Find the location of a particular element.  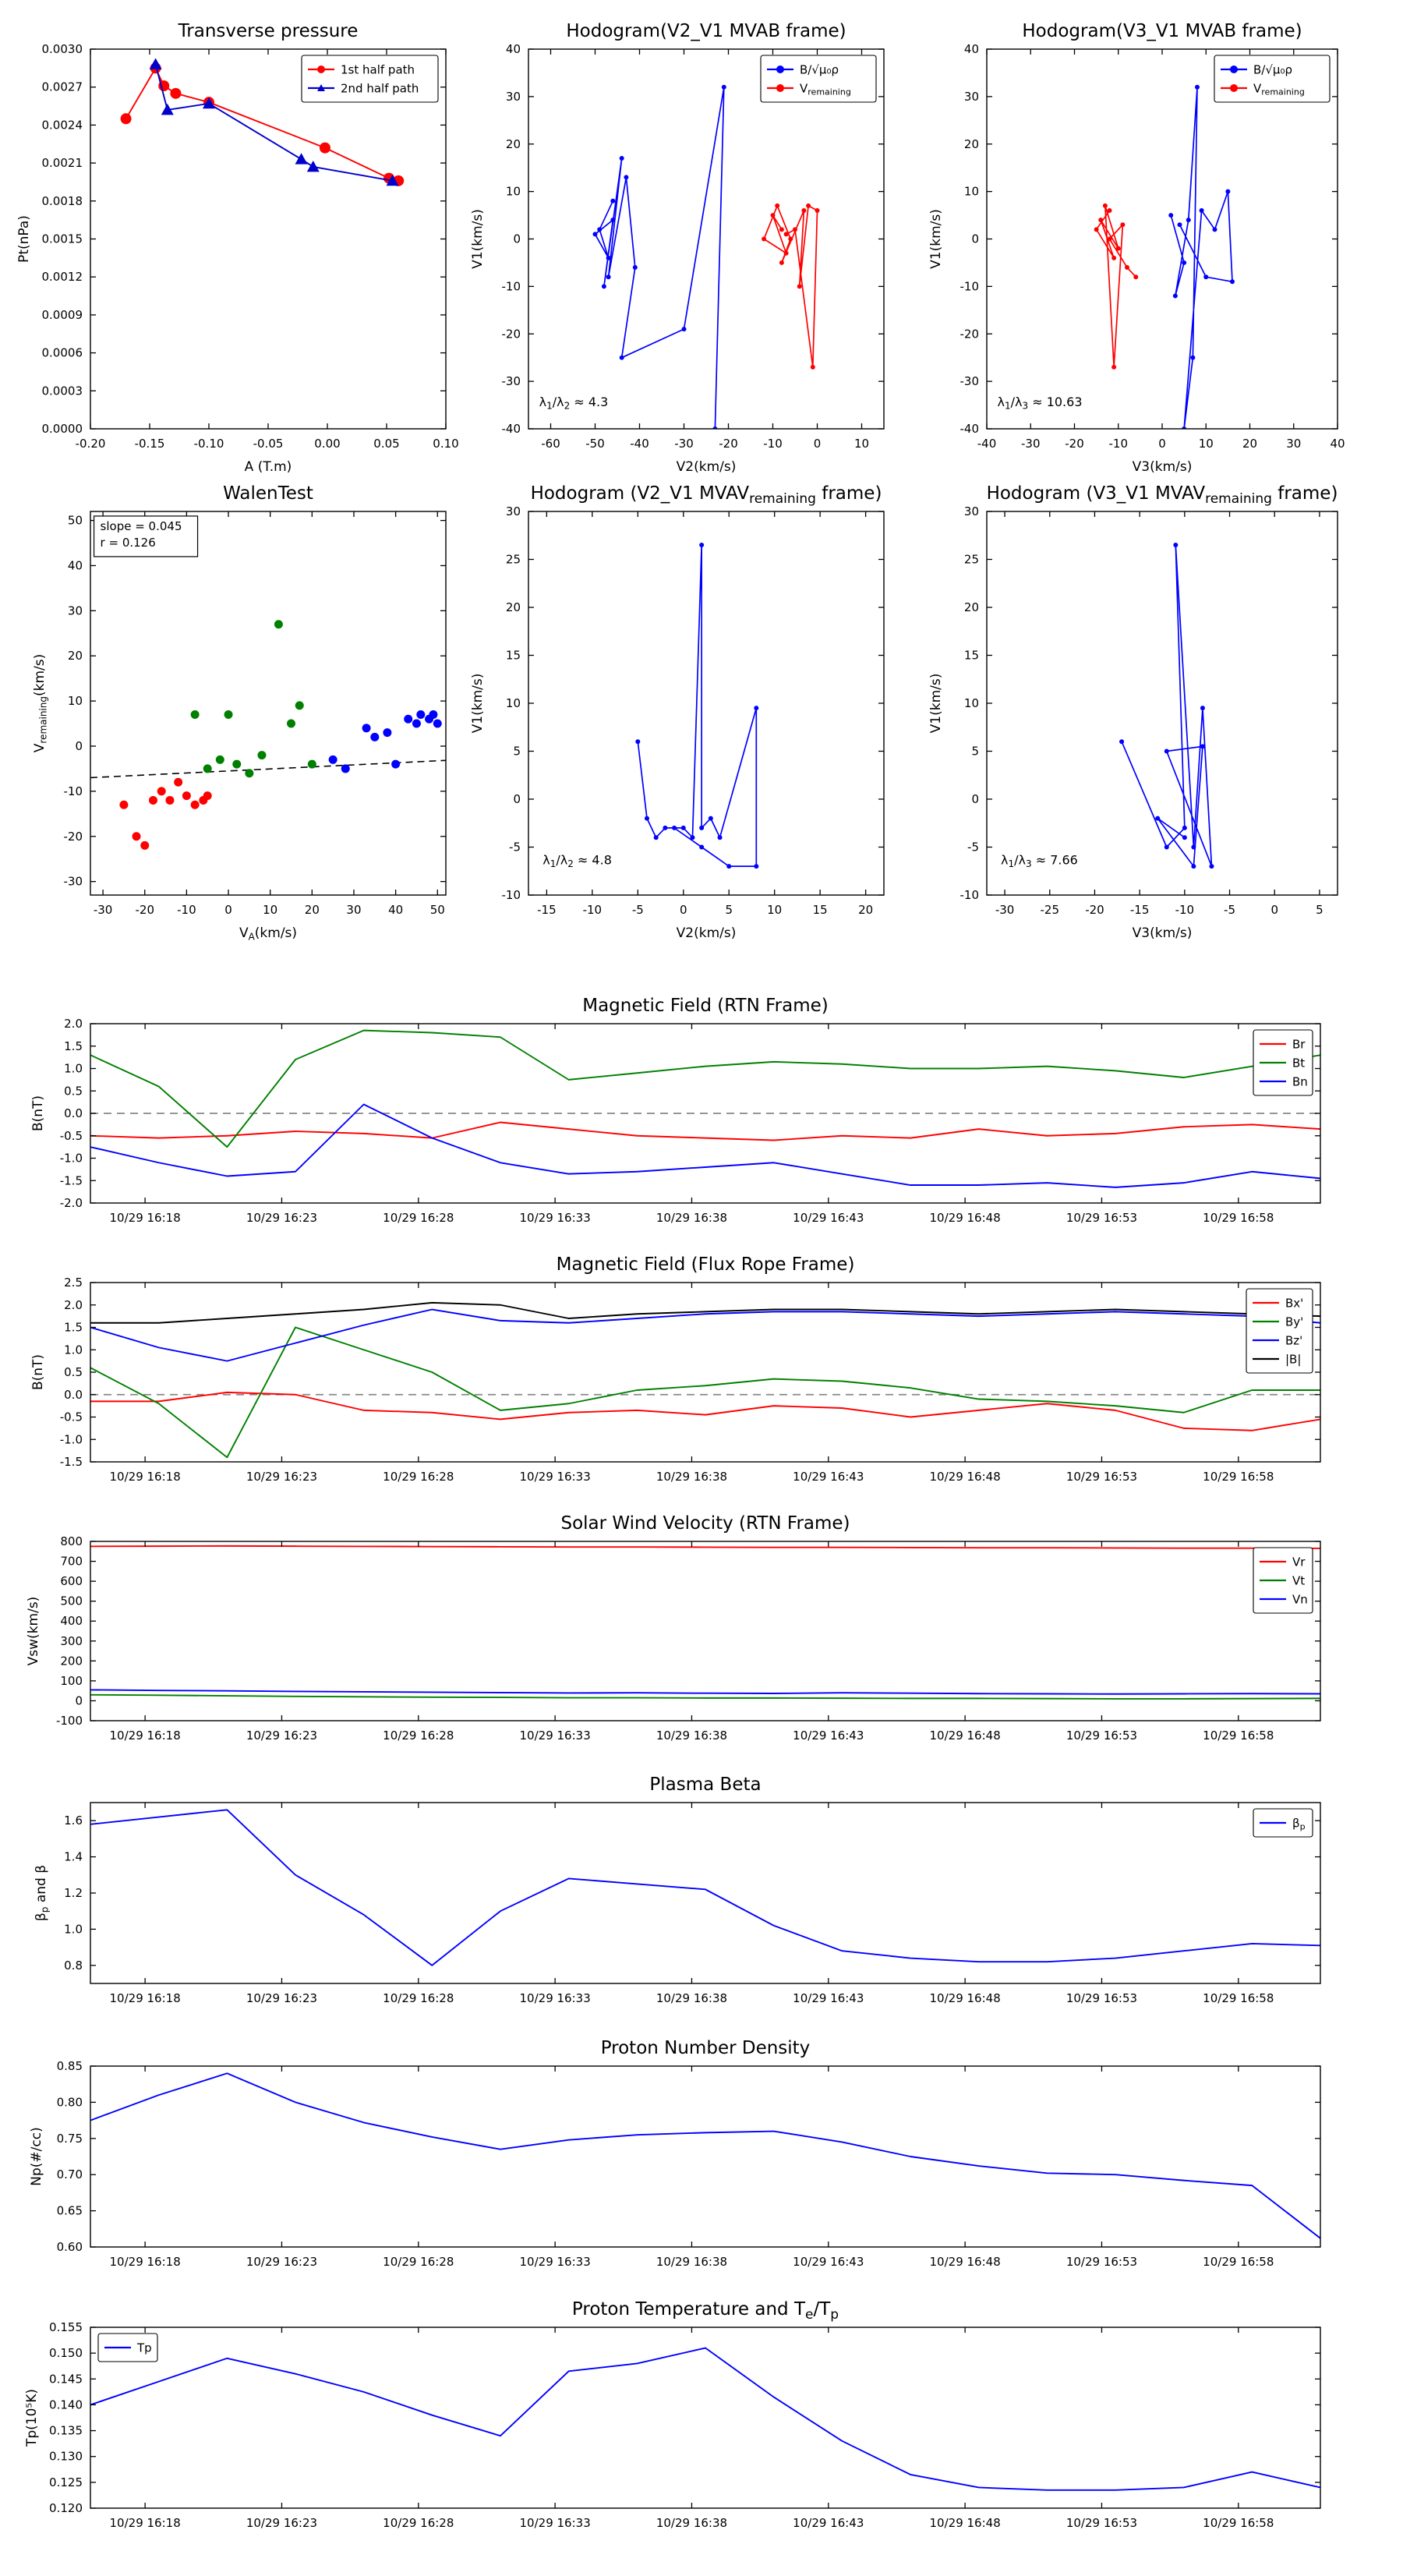

y-tick-label: 10 is located at coordinates (972, 192).